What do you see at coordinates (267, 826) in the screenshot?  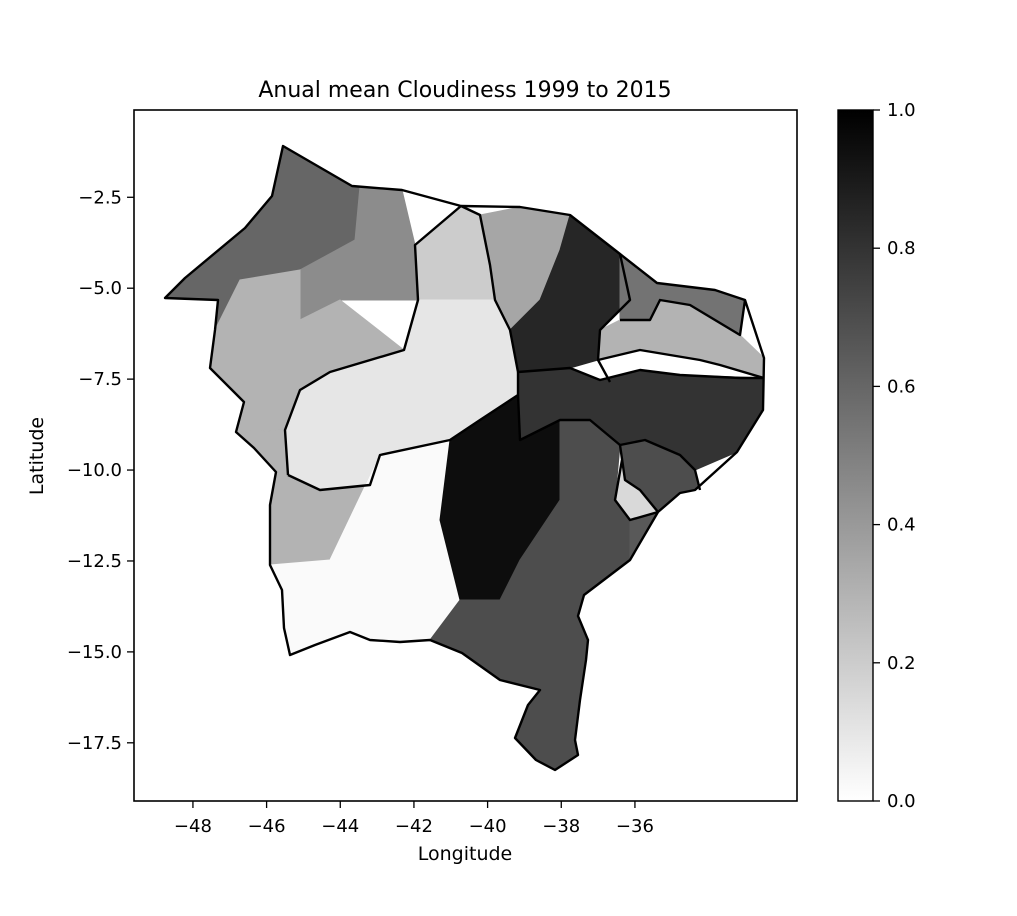 I see `x-tick-label: −46` at bounding box center [267, 826].